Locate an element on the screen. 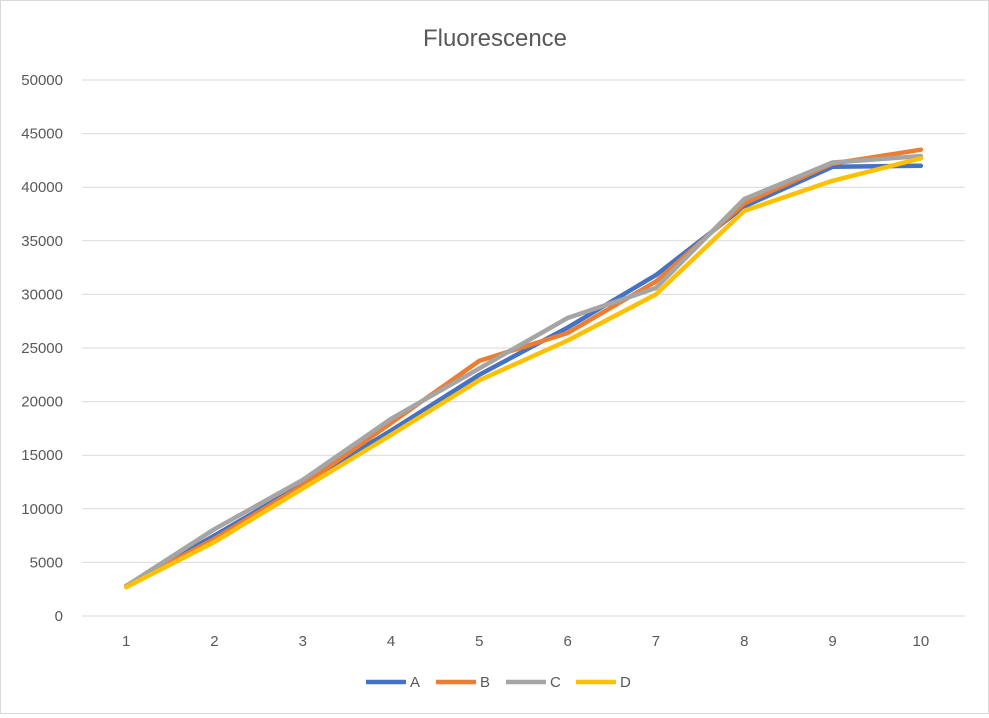 Image resolution: width=989 pixels, height=718 pixels. y-tick-label: 10000 is located at coordinates (42, 509).